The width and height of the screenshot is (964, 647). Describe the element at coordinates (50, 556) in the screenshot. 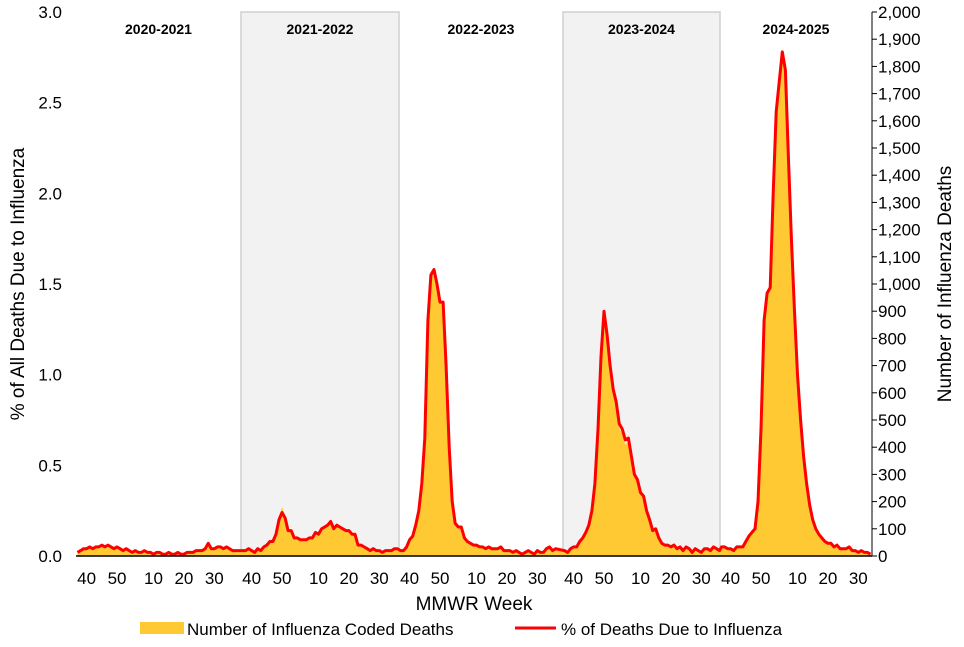

I see `y-left-tick-label: 0.0` at that location.